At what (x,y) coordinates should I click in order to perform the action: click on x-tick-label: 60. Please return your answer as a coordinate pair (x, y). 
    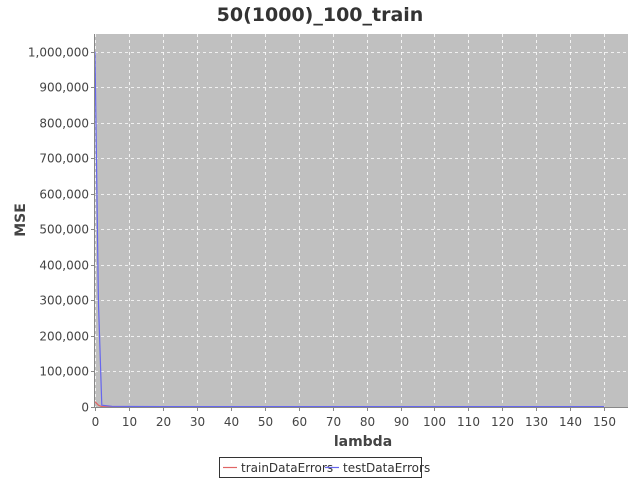
    Looking at the image, I should click on (299, 422).